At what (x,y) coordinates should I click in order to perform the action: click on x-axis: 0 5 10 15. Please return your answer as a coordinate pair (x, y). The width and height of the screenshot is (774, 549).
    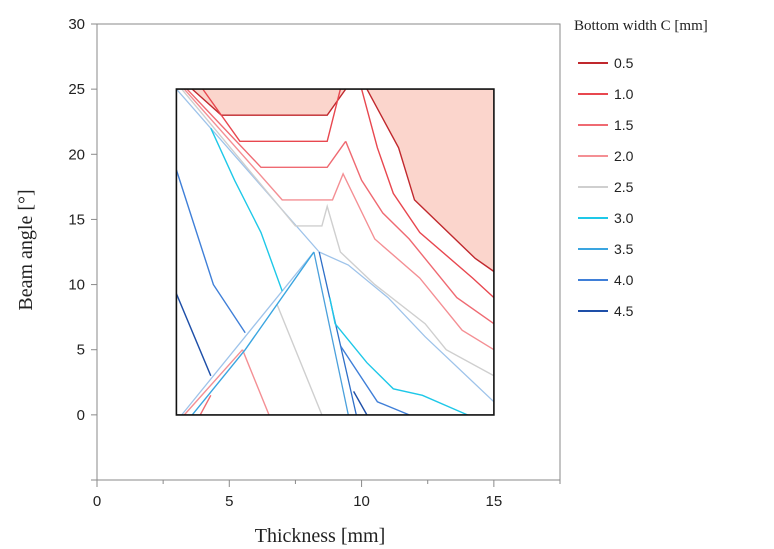
    Looking at the image, I should click on (327, 495).